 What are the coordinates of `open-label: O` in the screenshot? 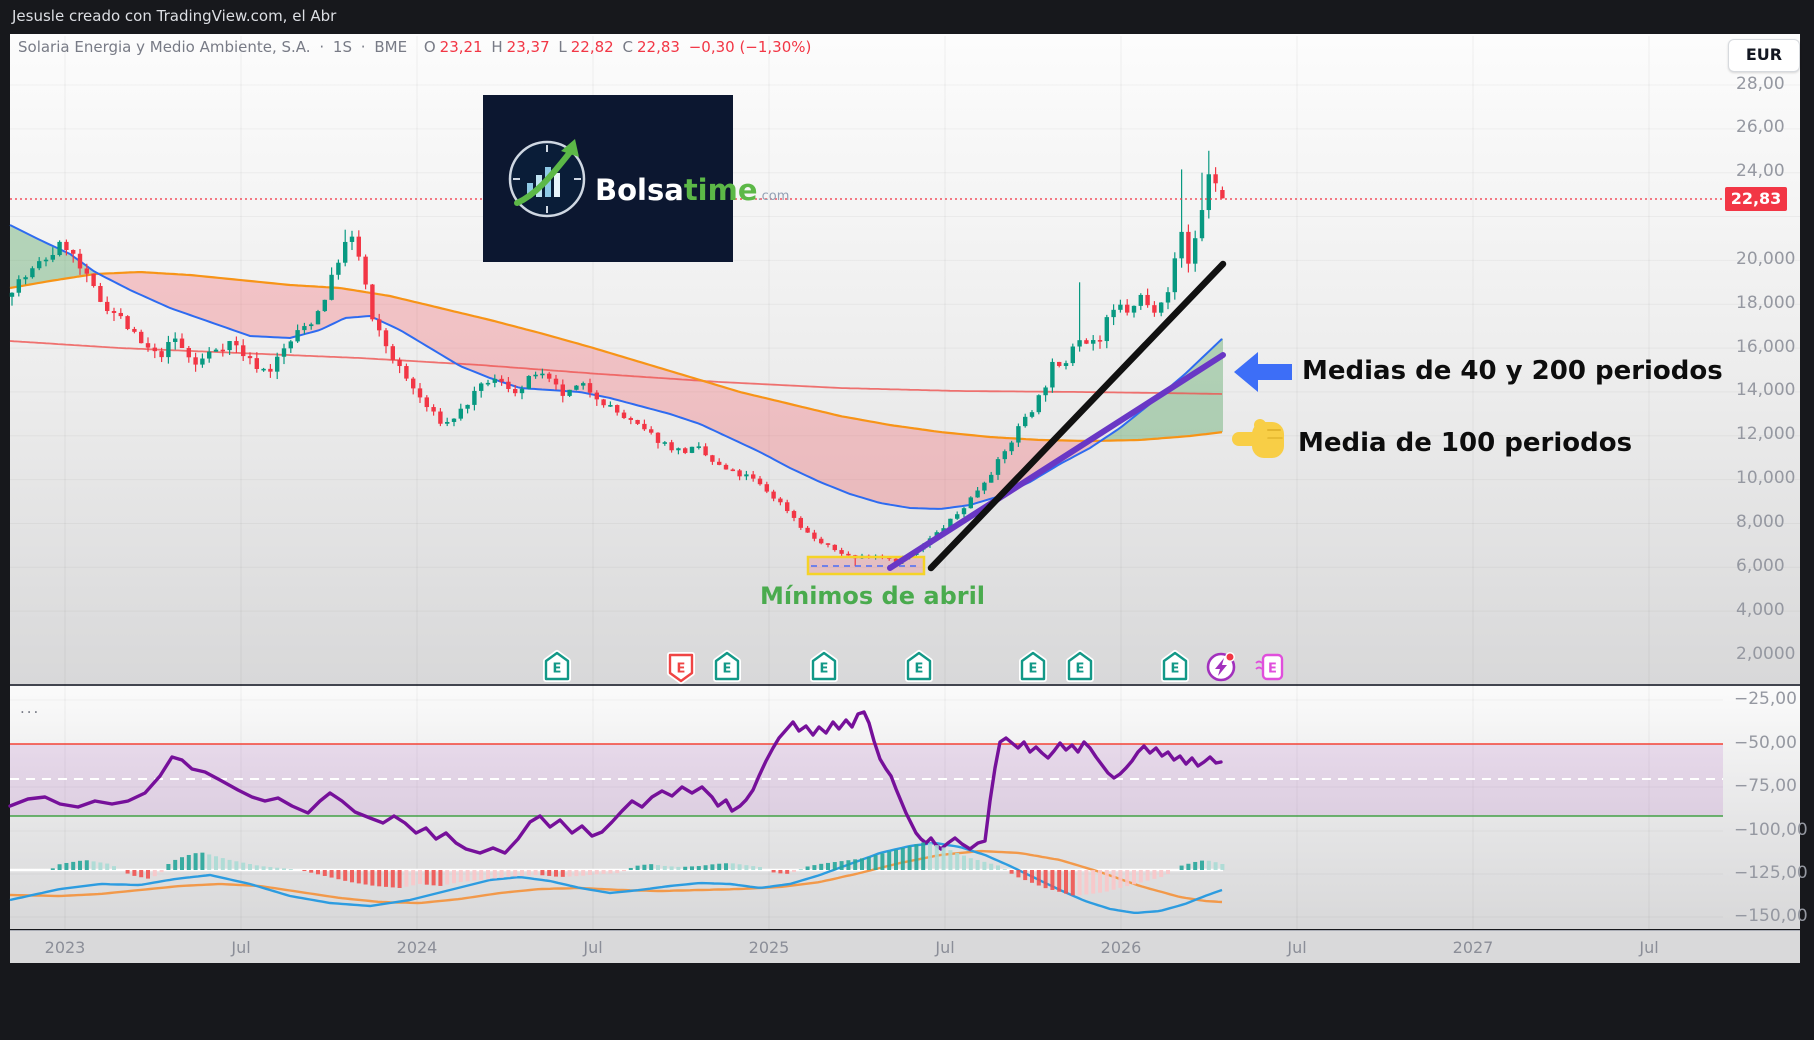 It's located at (429, 47).